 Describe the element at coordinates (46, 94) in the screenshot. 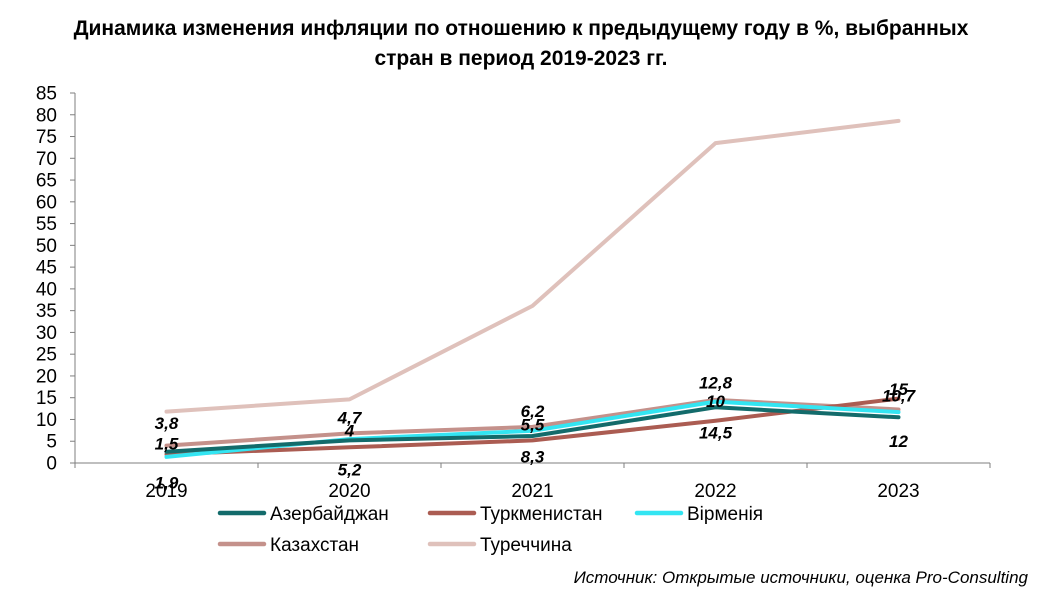

I see `y-tick-label: 85` at that location.